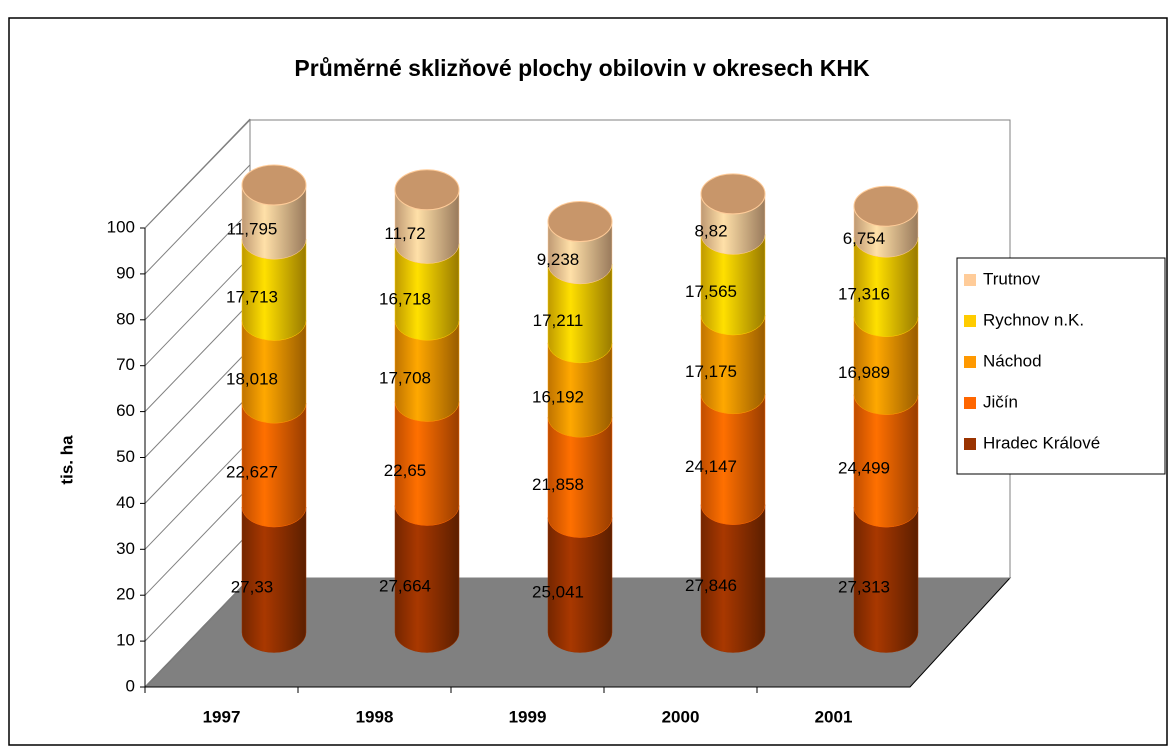  Describe the element at coordinates (404, 233) in the screenshot. I see `data-label: 11,72` at that location.